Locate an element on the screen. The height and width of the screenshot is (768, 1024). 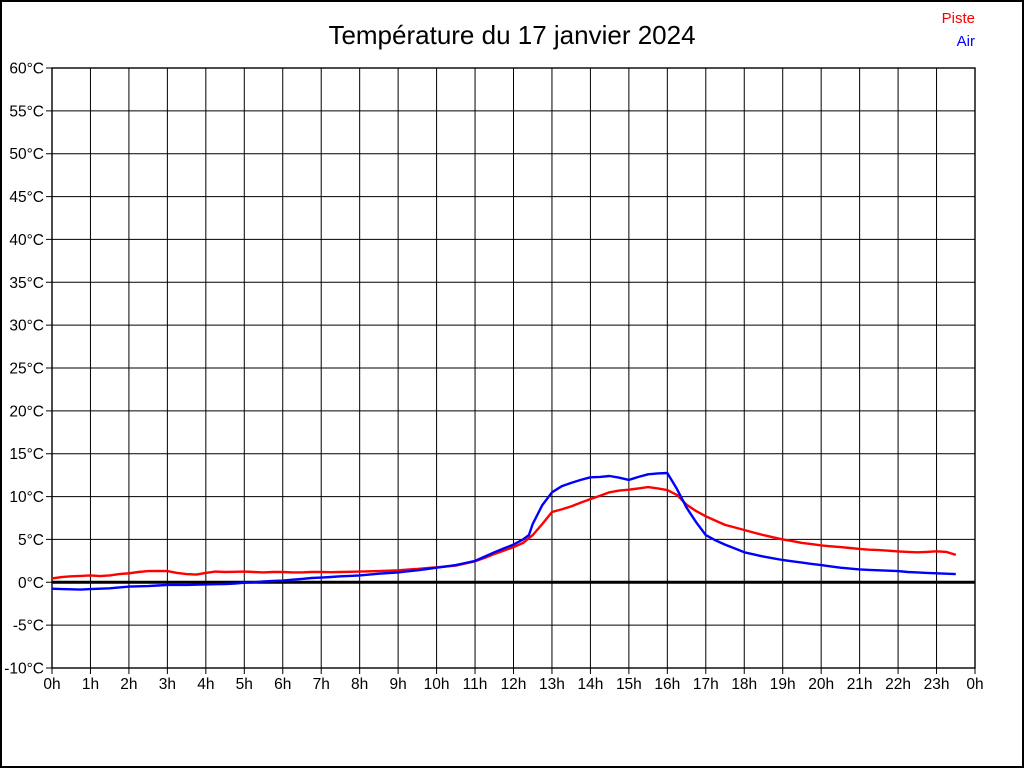
y-tick-label: 30°C is located at coordinates (26, 326).